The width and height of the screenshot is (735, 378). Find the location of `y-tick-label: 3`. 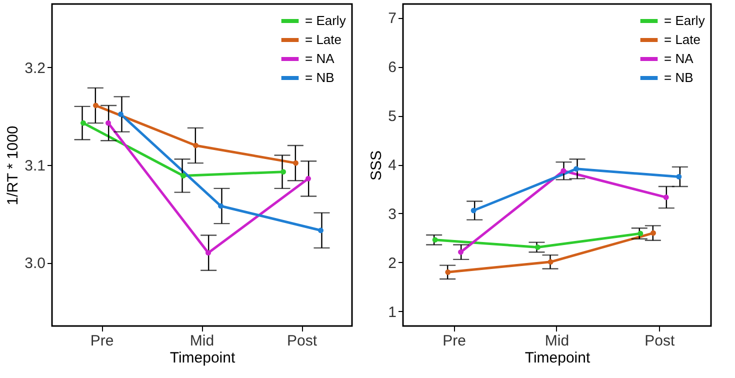

y-tick-label: 3 is located at coordinates (392, 214).